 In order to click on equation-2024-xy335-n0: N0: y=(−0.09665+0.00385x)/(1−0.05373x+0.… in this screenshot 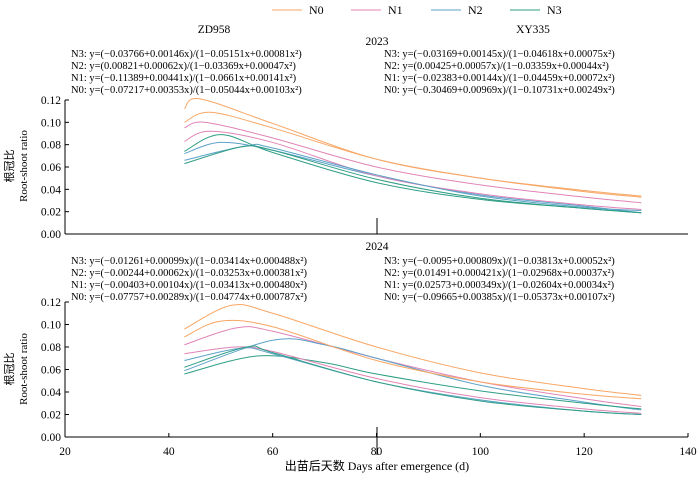, I will do `click(499, 297)`.